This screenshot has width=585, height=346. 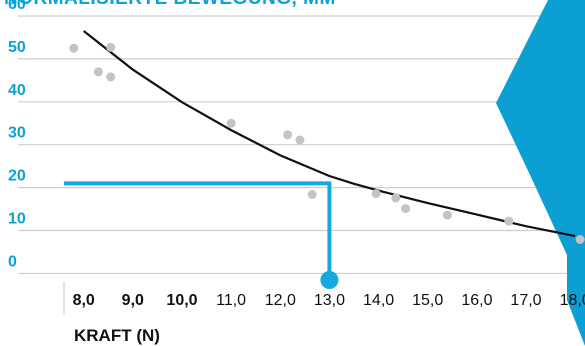 I want to click on highlight-marker, so click(x=329, y=280).